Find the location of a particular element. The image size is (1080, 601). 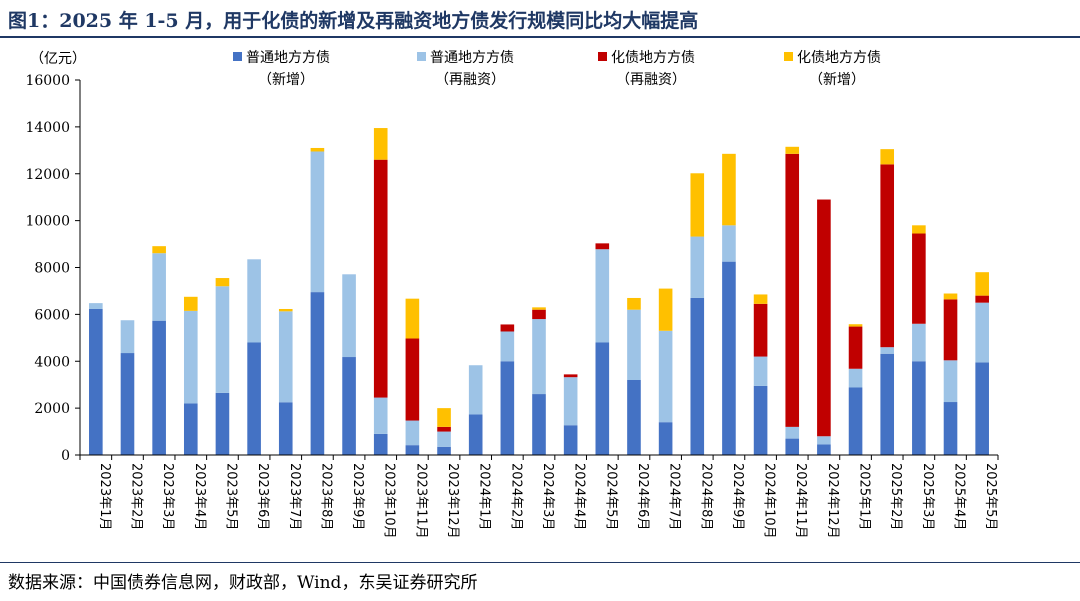

x-tick-label: 2024年8月 is located at coordinates (705, 496).